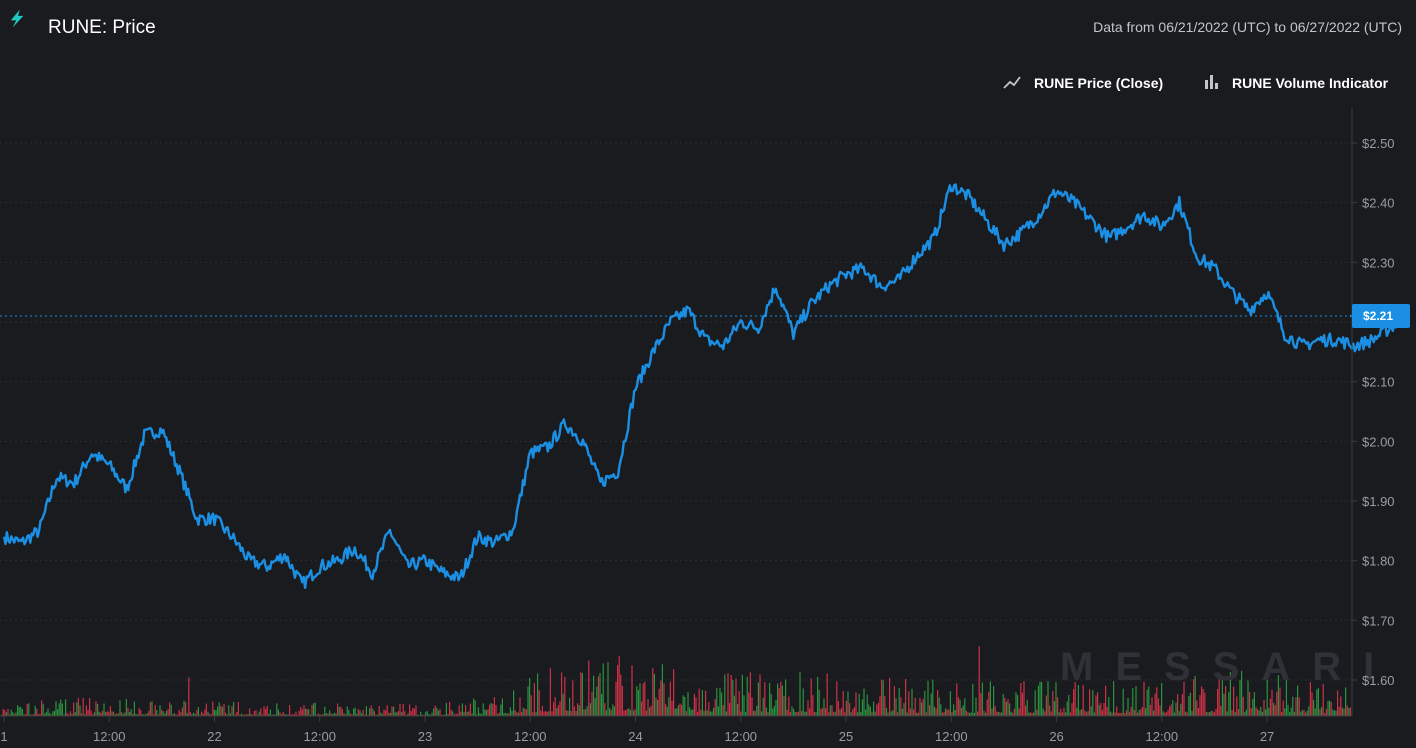 This screenshot has height=748, width=1416. What do you see at coordinates (1196, 83) in the screenshot?
I see `legend: RUNE Price (Close) RUNE Volume Indicator` at bounding box center [1196, 83].